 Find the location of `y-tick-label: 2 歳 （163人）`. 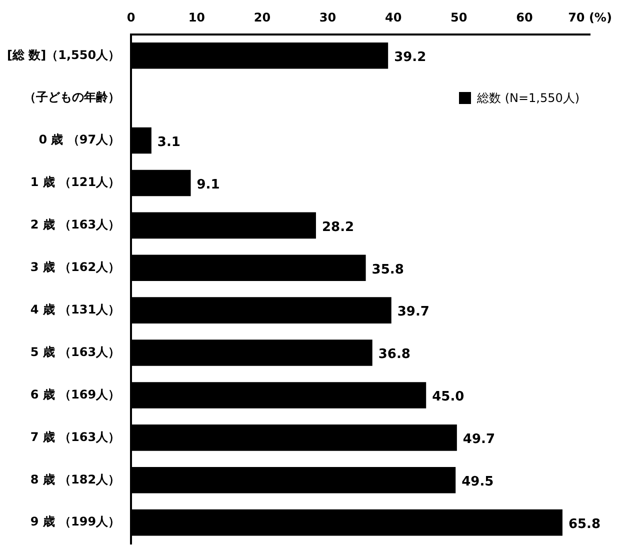

y-tick-label: 2 歳 （163人） is located at coordinates (75, 225).